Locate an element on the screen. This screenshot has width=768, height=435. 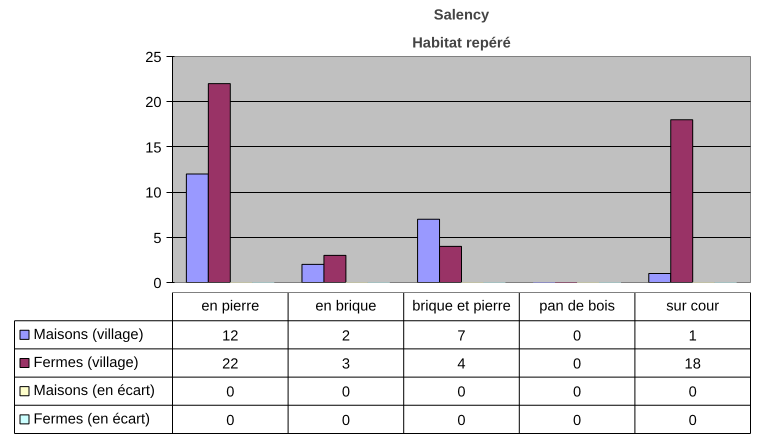
legend-label: Fermes (village) is located at coordinates (86, 362).